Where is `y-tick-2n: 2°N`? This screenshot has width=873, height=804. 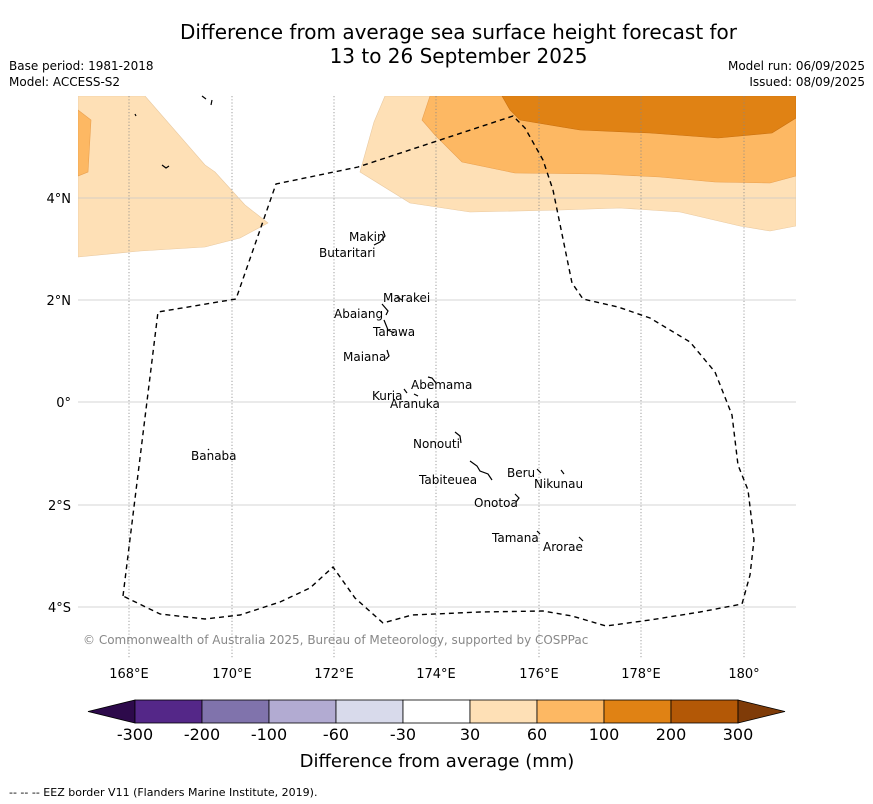
y-tick-2n: 2°N is located at coordinates (59, 301).